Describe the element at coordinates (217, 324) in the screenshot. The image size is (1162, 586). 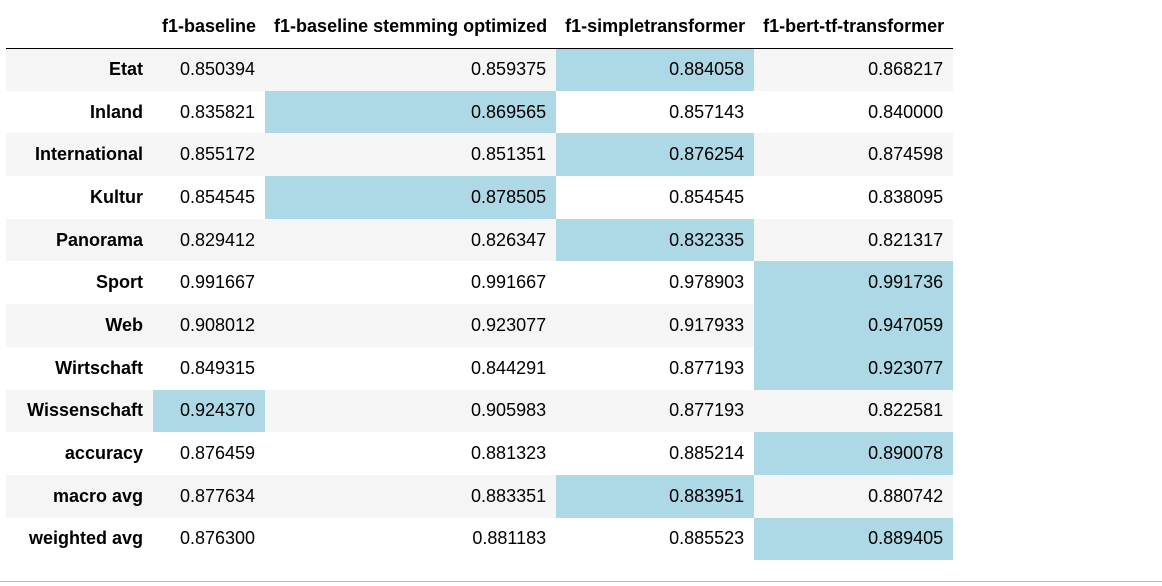
I see `table-cell: 0.908012` at that location.